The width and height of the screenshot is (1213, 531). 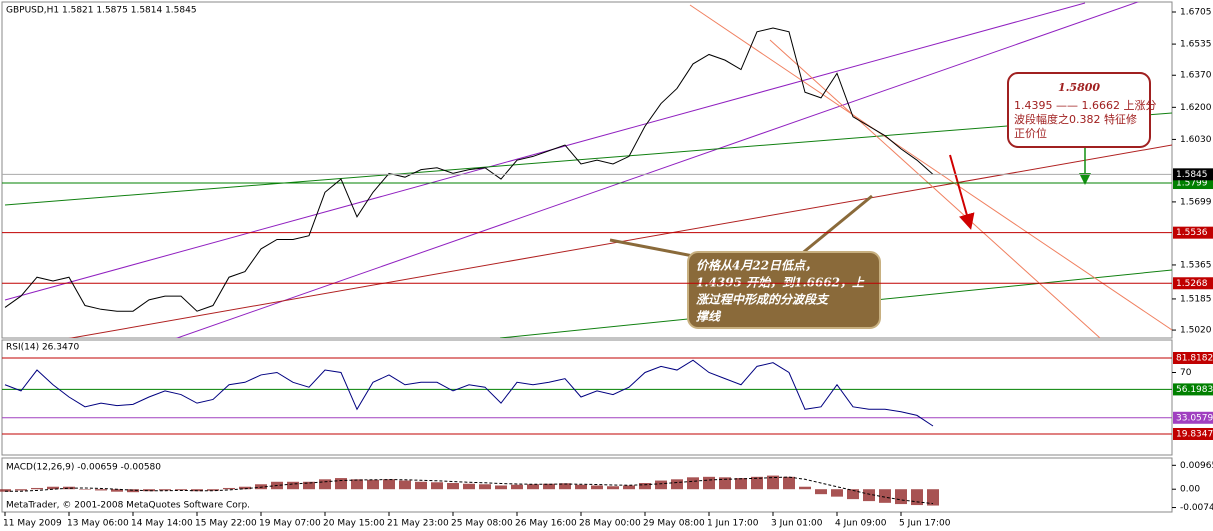 I want to click on callout-pointer, so click(x=836, y=225).